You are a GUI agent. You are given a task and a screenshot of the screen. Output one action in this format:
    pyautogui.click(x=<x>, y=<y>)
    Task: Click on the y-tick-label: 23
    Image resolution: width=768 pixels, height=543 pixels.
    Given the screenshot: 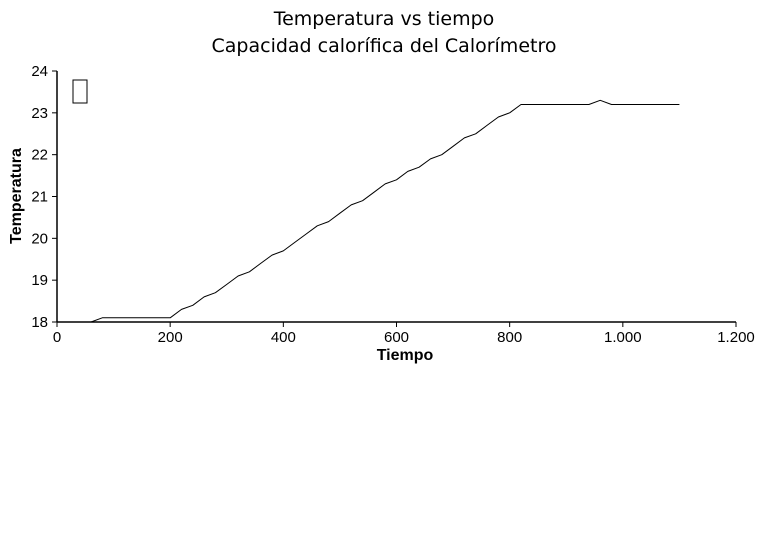 What is the action you would take?
    pyautogui.click(x=39, y=113)
    